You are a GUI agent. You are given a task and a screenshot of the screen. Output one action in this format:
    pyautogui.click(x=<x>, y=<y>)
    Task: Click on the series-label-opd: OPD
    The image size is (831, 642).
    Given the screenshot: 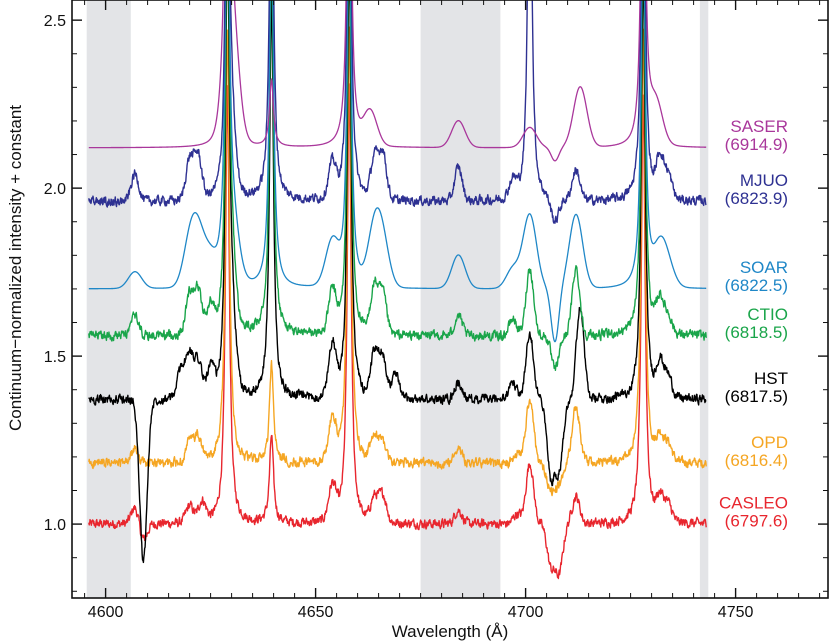 What is the action you would take?
    pyautogui.click(x=769, y=442)
    